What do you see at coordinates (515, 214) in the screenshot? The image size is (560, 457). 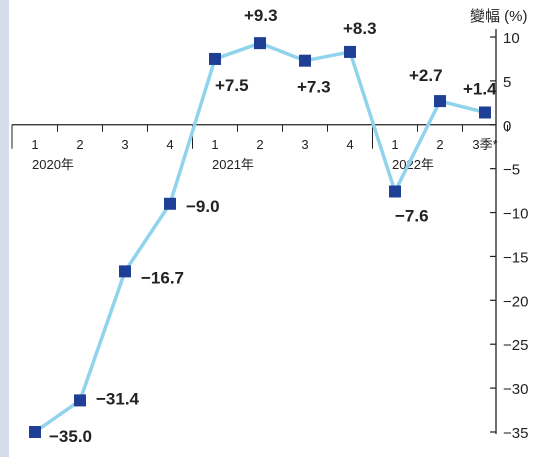 I see `y-tick-label: −10` at bounding box center [515, 214].